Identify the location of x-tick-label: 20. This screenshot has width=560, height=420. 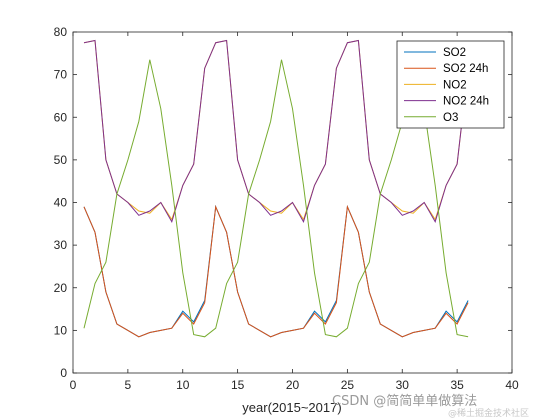
(293, 385).